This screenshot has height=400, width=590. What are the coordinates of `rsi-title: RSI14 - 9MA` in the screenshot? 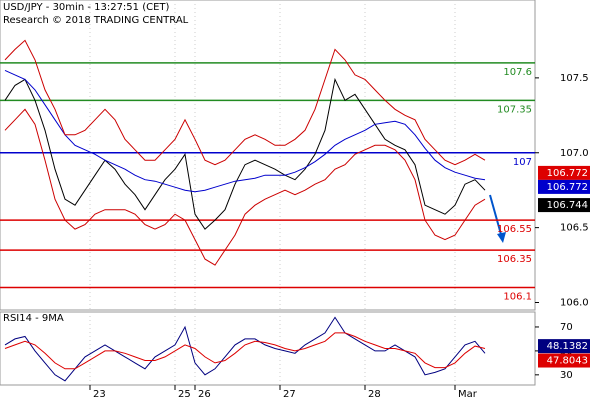 It's located at (33, 318).